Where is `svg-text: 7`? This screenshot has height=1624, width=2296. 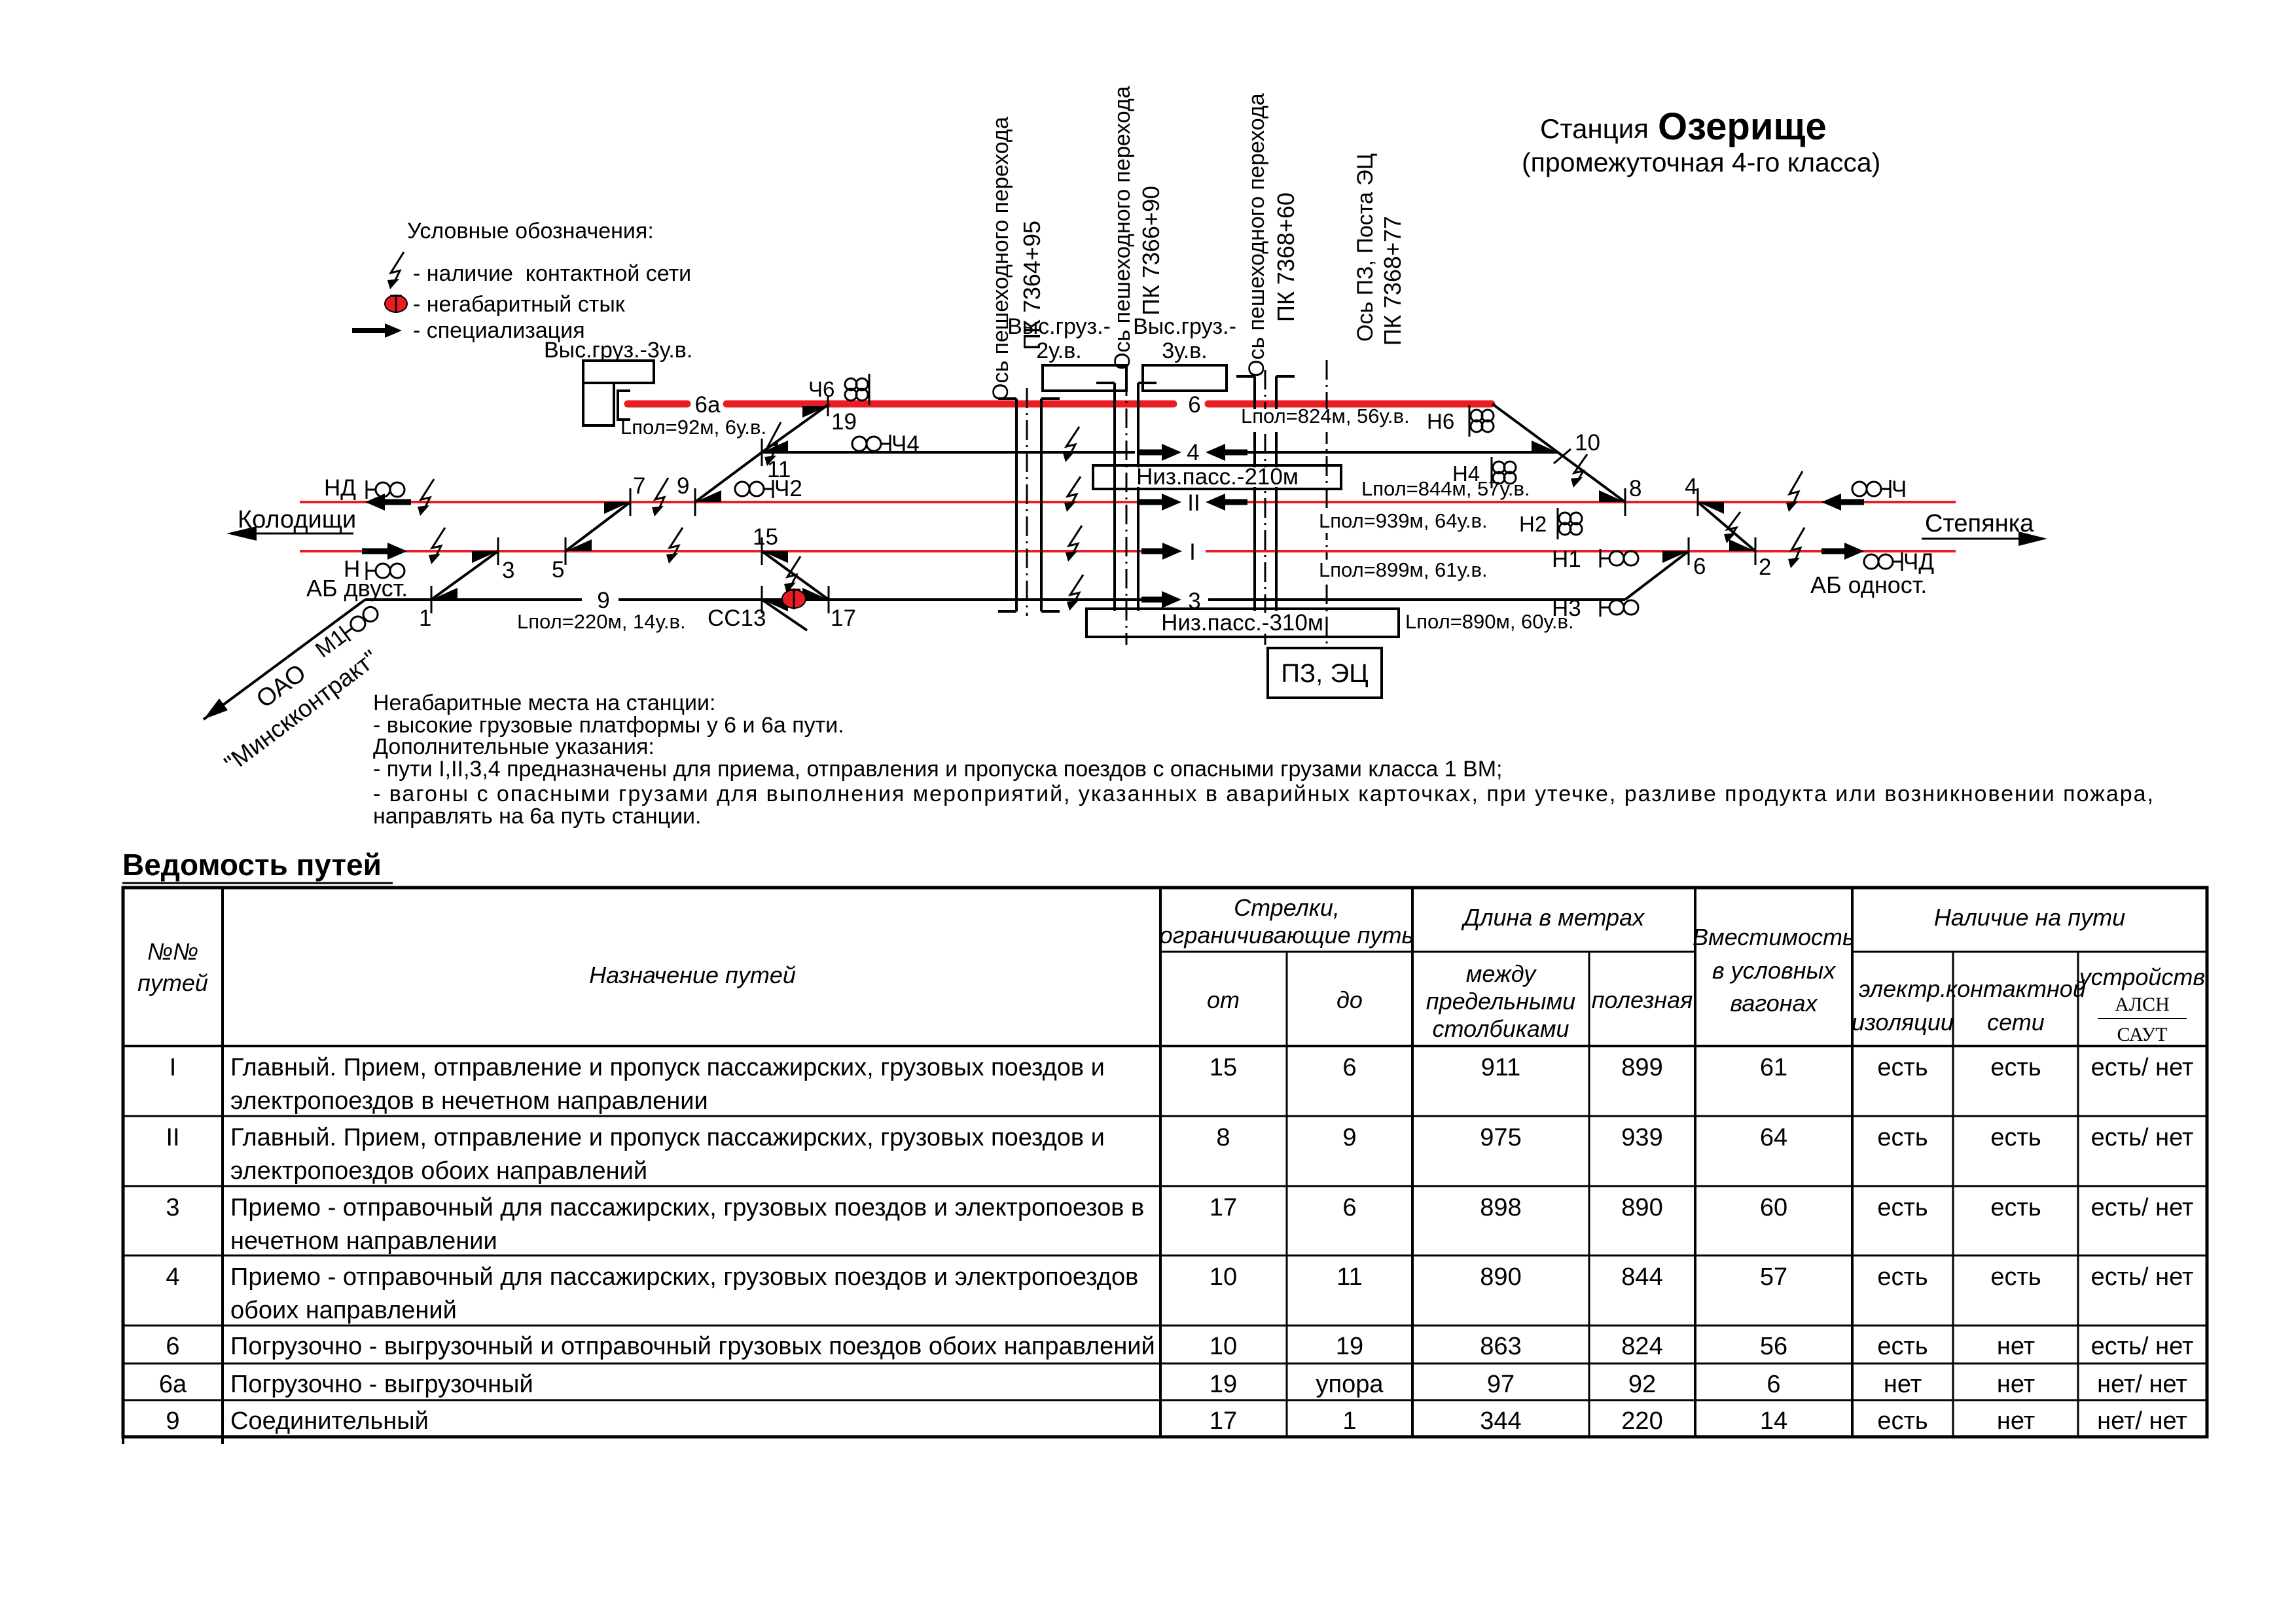
svg-text: 7 is located at coordinates (639, 486).